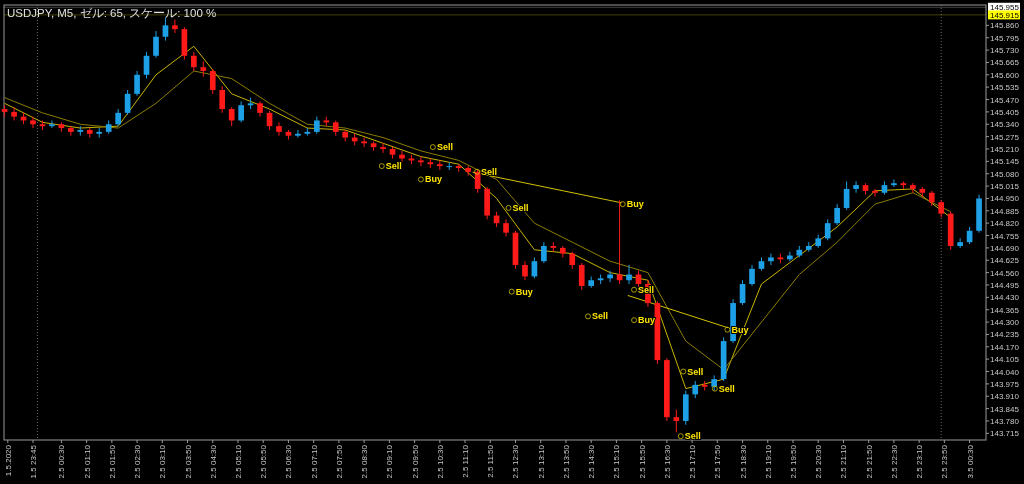  Describe the element at coordinates (213, 461) in the screenshot. I see `x-tick-label: 2.5 04:30` at that location.